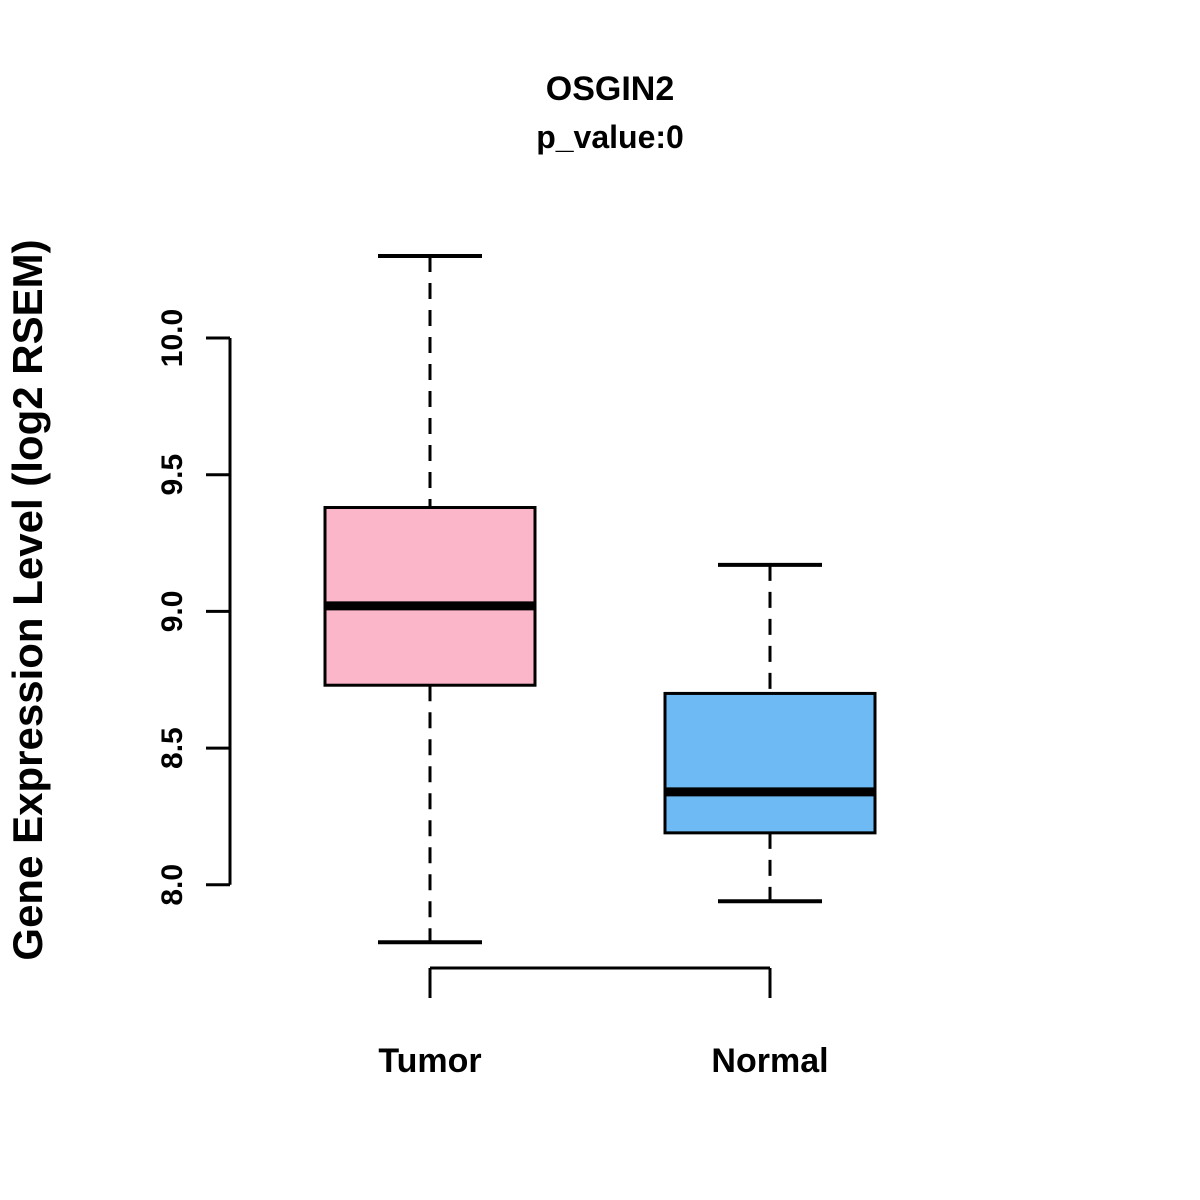 The image size is (1200, 1200). What do you see at coordinates (429, 1061) in the screenshot?
I see `tumor-category-label: Tumor` at bounding box center [429, 1061].